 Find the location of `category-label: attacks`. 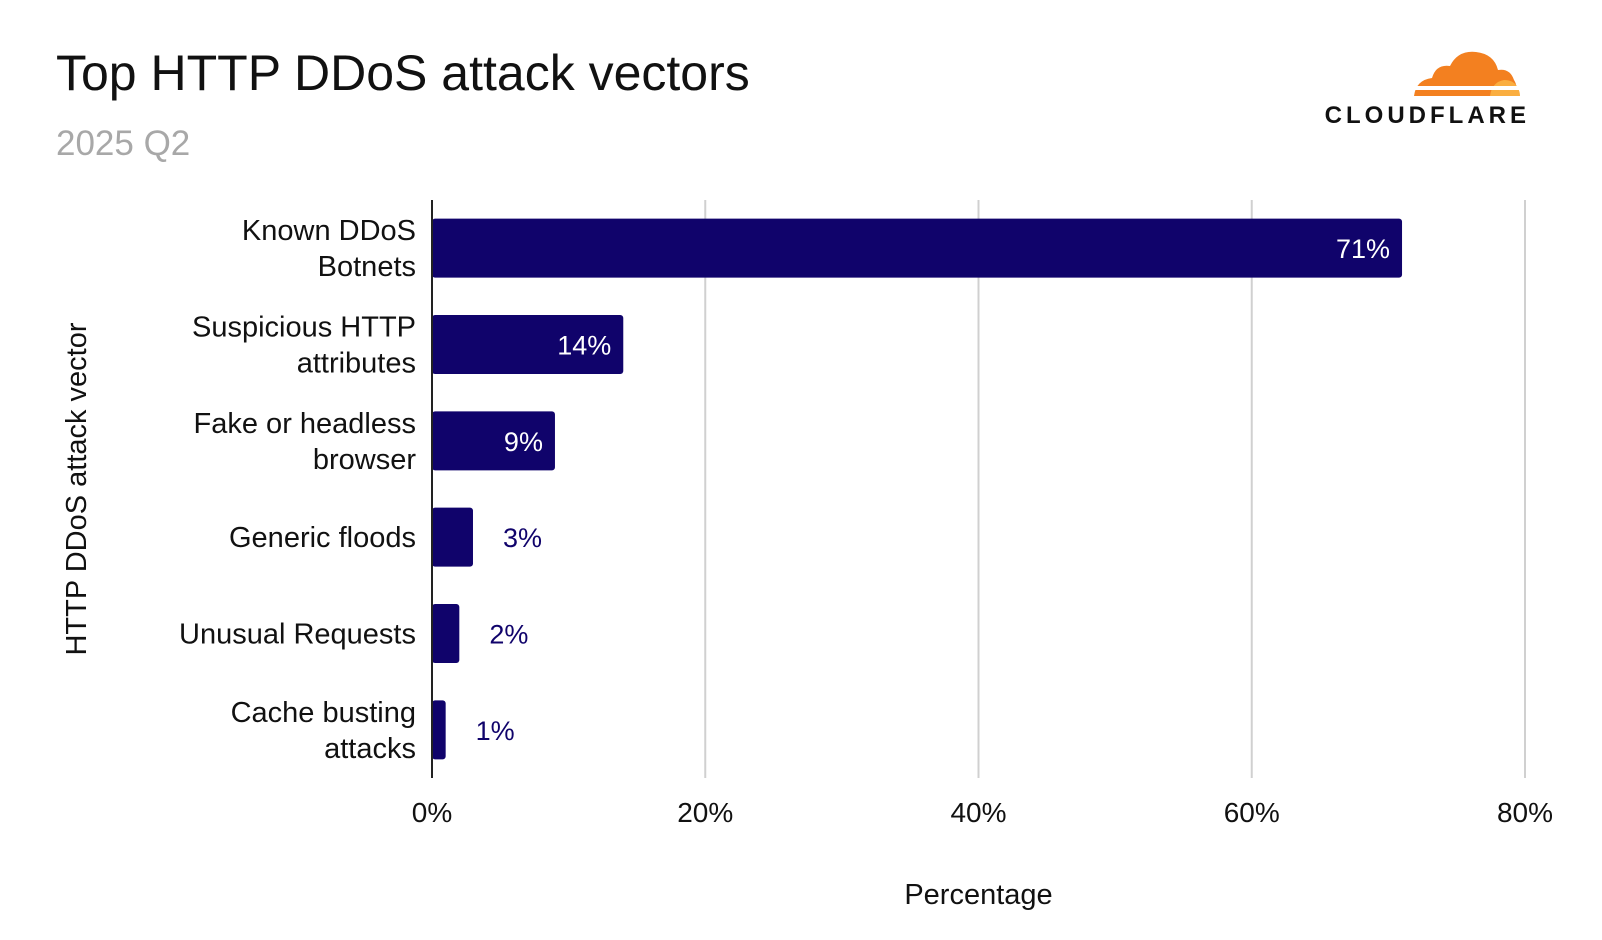

category-label: attacks is located at coordinates (370, 749).